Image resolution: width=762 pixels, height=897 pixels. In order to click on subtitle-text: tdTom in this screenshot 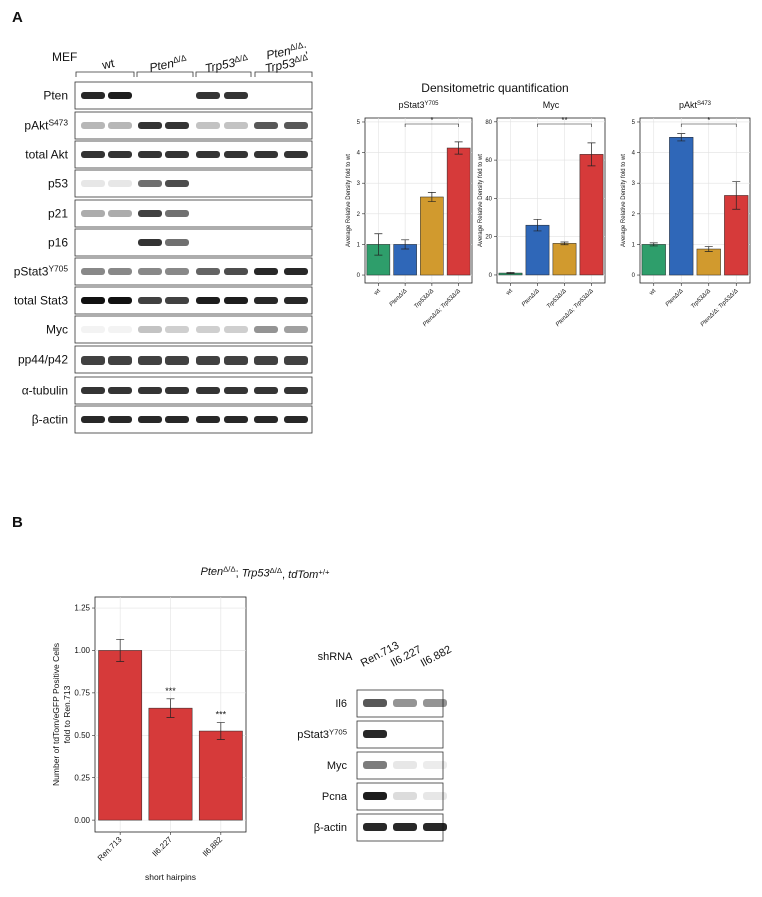, I will do `click(303, 575)`.